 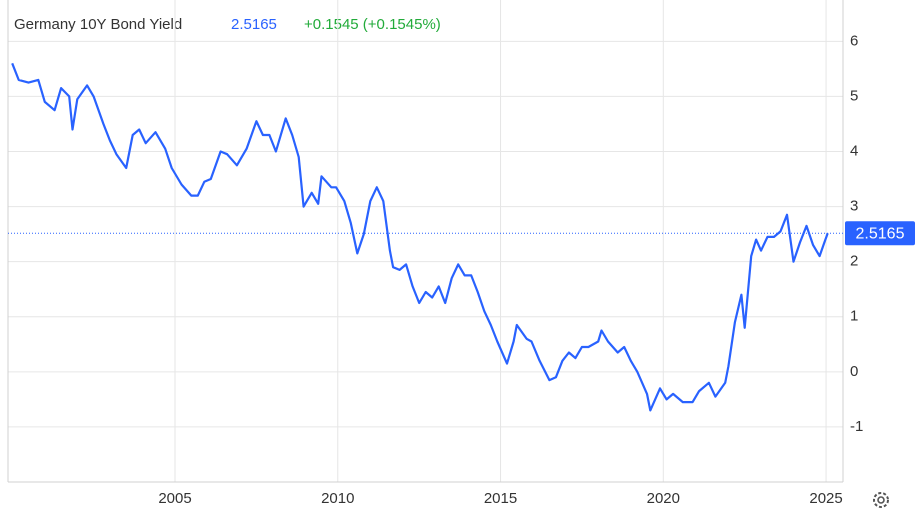 I want to click on last-value-label: 2.5165, so click(x=880, y=233).